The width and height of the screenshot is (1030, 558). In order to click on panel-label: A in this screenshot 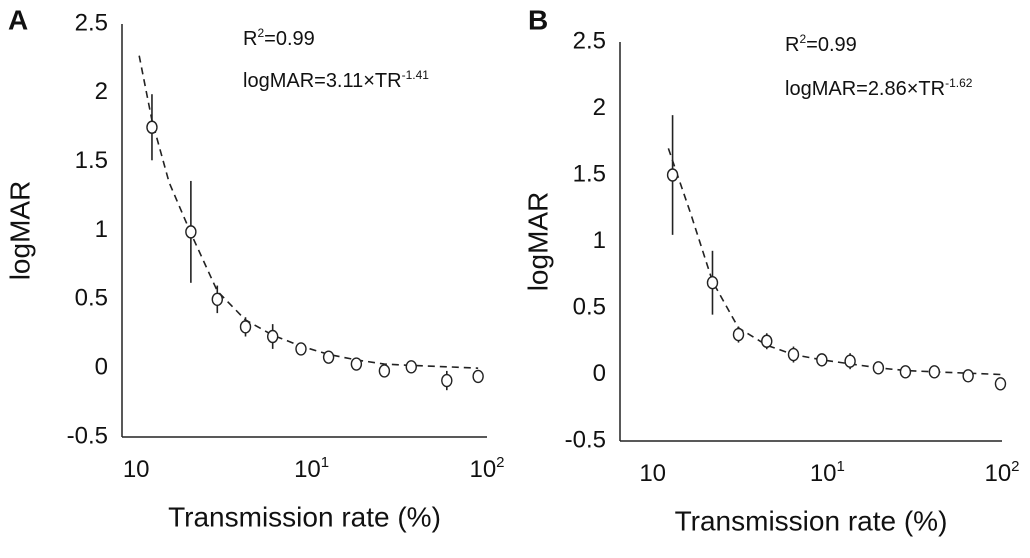, I will do `click(18, 19)`.